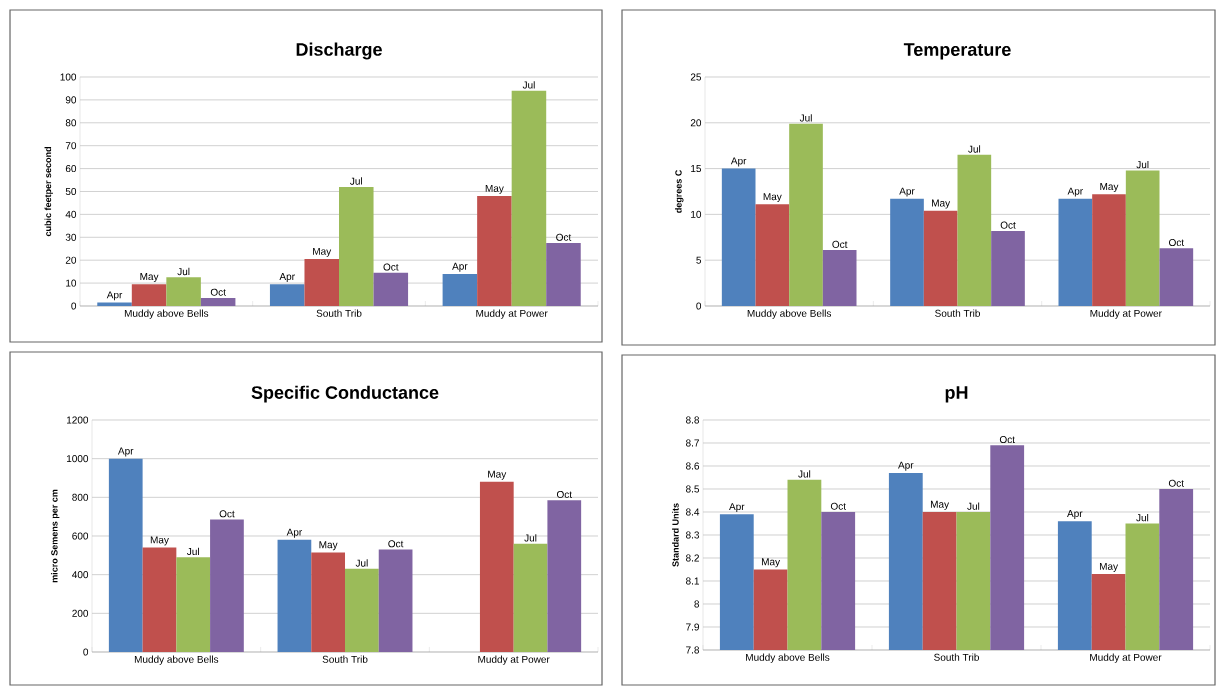 This screenshot has height=687, width=1217. Describe the element at coordinates (48, 192) in the screenshot. I see `y-axis-title: cubic feetper second` at that location.